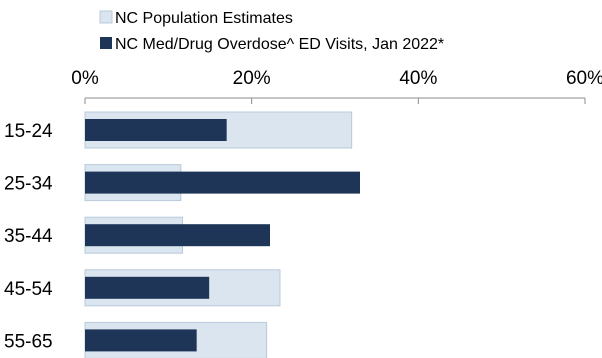 Image resolution: width=602 pixels, height=358 pixels. What do you see at coordinates (28, 131) in the screenshot?
I see `category-label: 15-24` at bounding box center [28, 131].